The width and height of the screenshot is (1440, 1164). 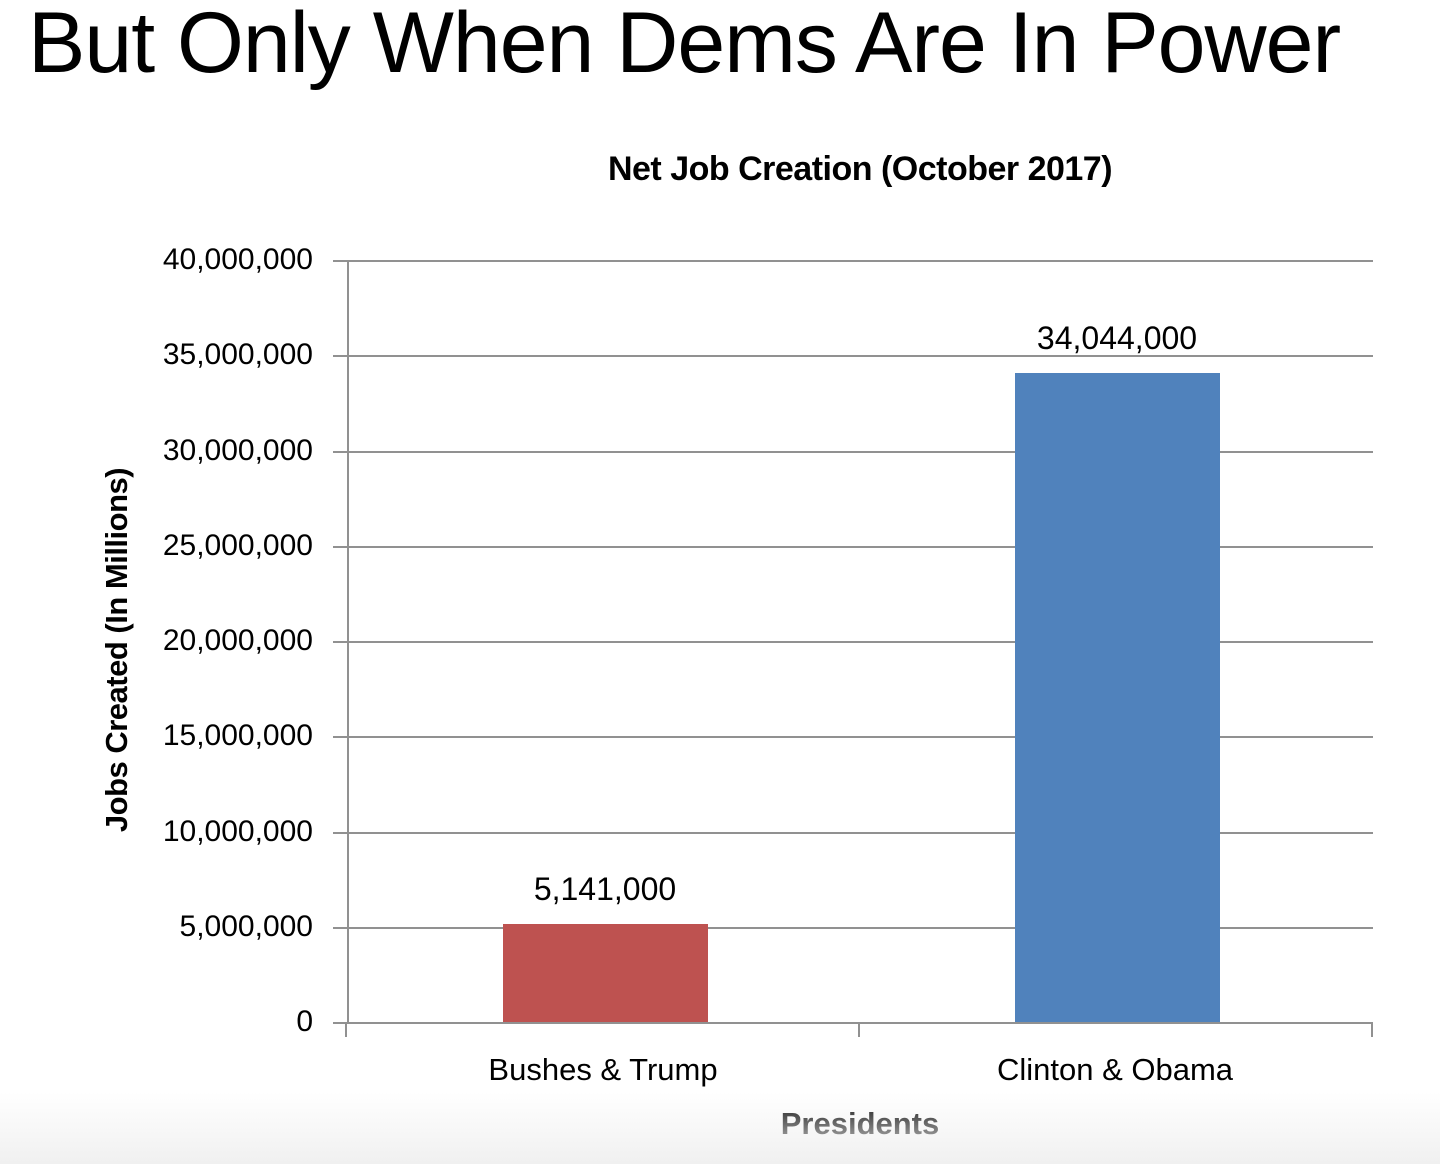 What do you see at coordinates (860, 169) in the screenshot?
I see `chart-title: Net Job Creation (October 2017)` at bounding box center [860, 169].